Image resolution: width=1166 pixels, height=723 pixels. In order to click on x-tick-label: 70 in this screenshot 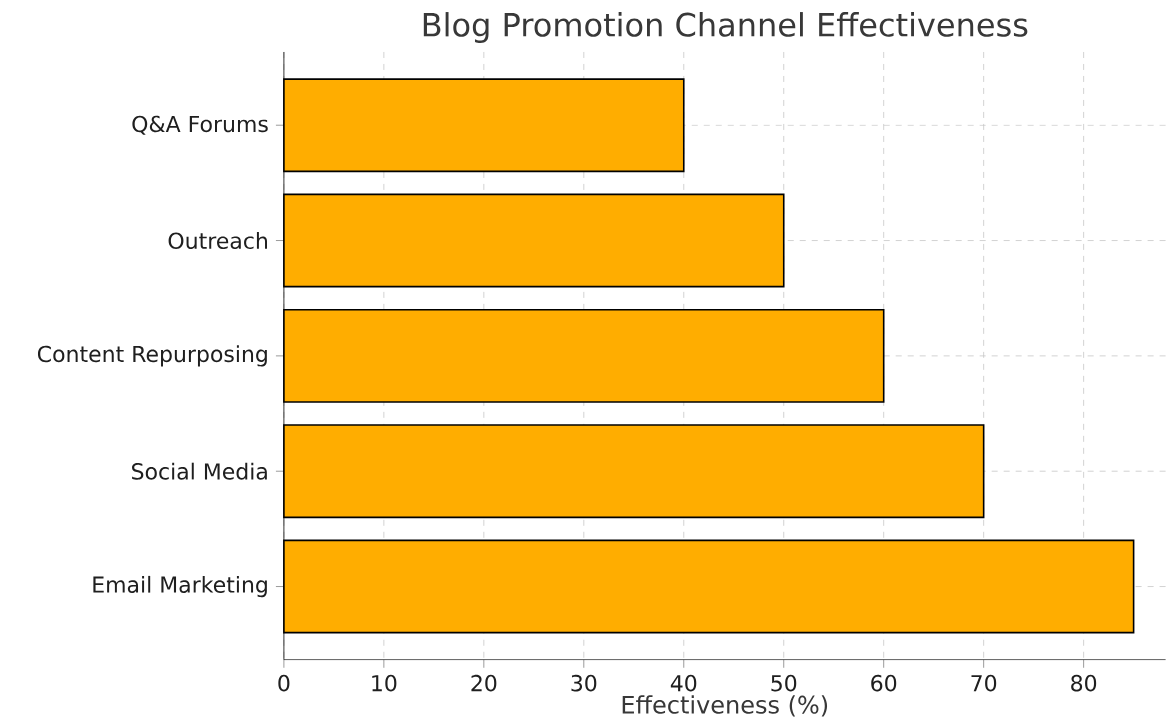, I will do `click(984, 683)`.